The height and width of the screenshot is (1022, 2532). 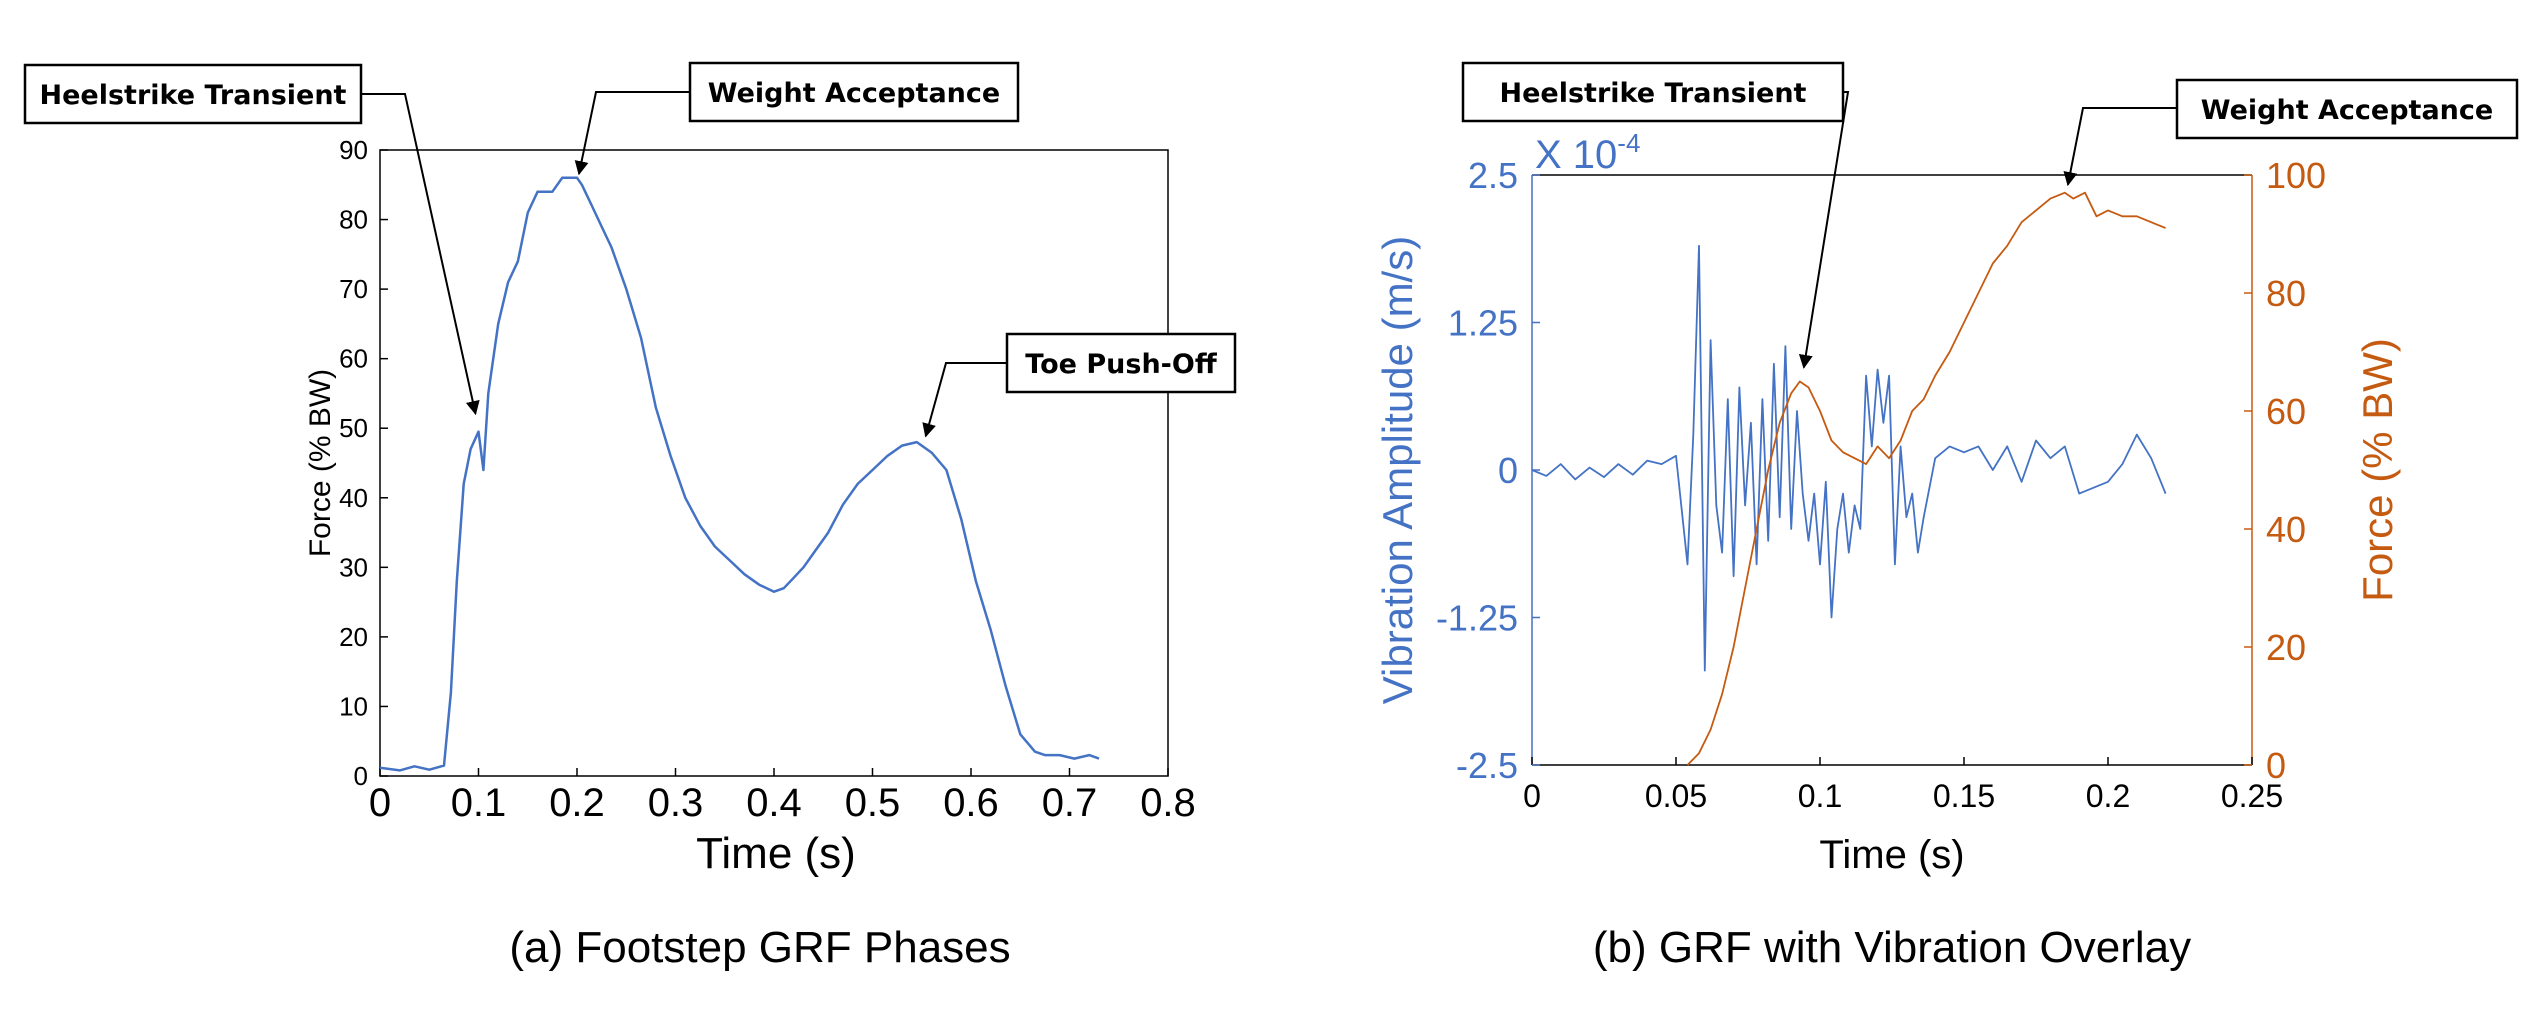 What do you see at coordinates (353, 220) in the screenshot?
I see `chart-a-y-tick-label: 80` at bounding box center [353, 220].